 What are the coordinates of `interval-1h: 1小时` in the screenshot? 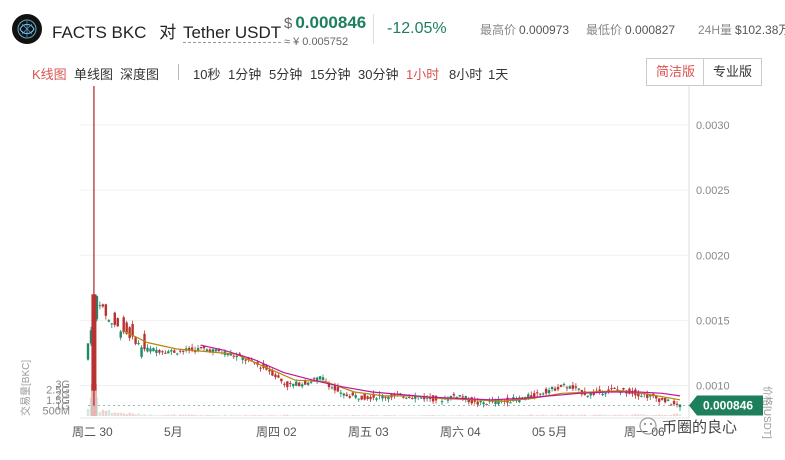 It's located at (423, 74).